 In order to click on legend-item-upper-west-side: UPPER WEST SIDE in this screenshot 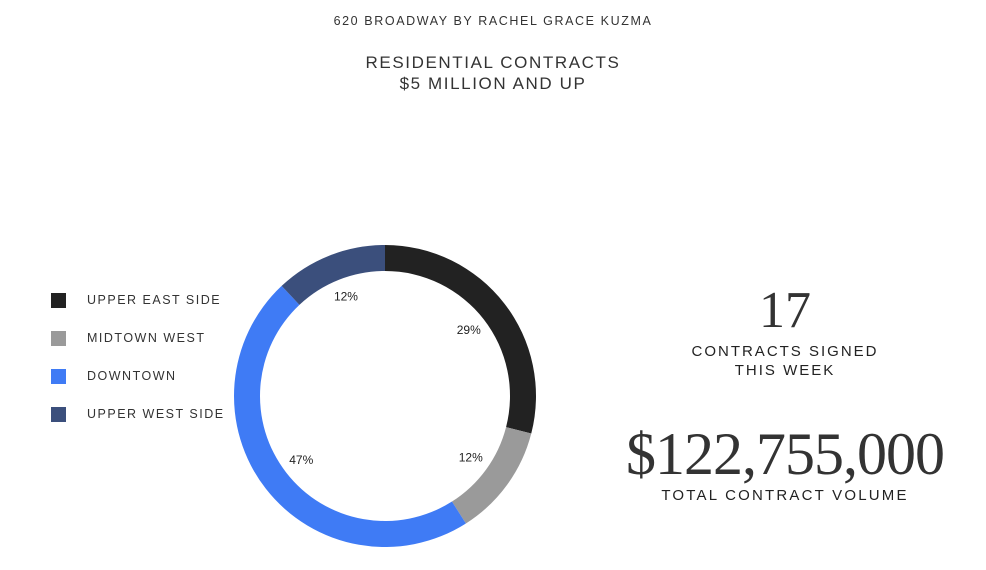, I will do `click(138, 414)`.